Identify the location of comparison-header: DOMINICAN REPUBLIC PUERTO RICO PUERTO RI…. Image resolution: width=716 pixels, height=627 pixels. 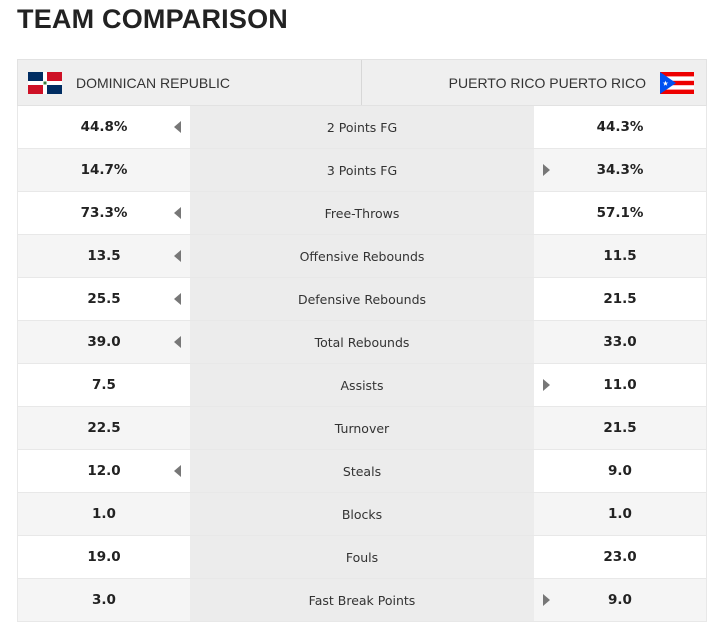
(362, 82).